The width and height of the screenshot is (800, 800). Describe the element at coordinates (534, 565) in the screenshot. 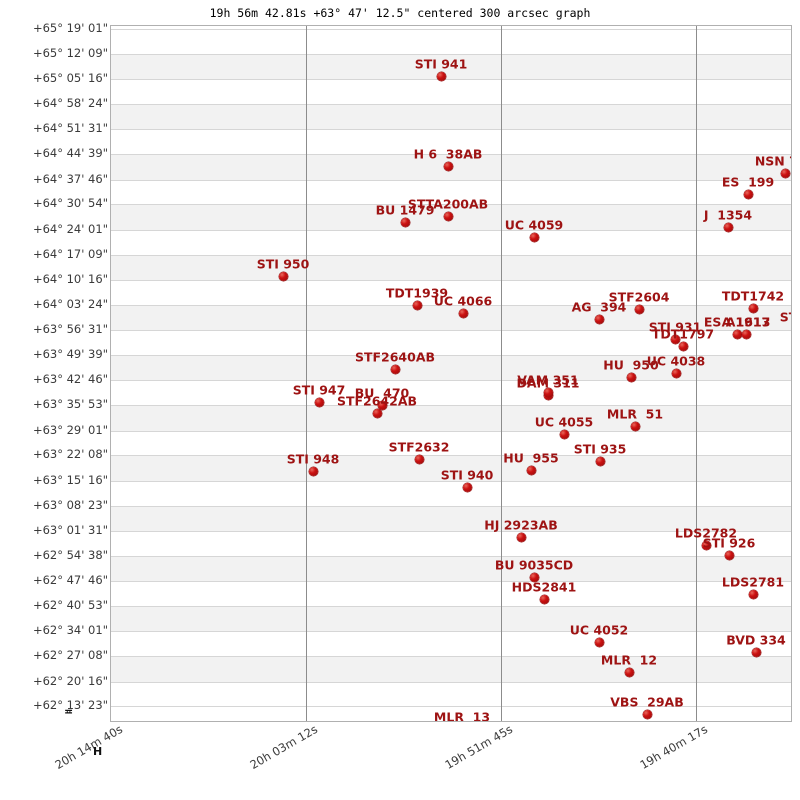

I see `star-label: BU 9035CD` at that location.